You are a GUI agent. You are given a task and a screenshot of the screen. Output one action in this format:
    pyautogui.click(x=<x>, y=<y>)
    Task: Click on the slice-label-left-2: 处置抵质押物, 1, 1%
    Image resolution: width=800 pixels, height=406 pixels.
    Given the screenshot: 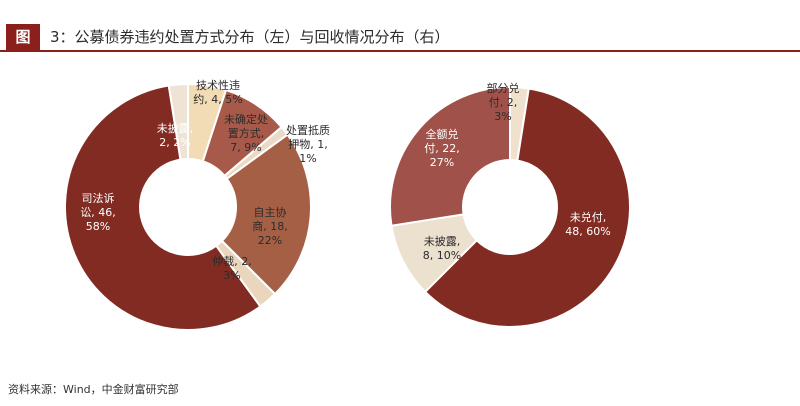 What is the action you would take?
    pyautogui.click(x=308, y=144)
    